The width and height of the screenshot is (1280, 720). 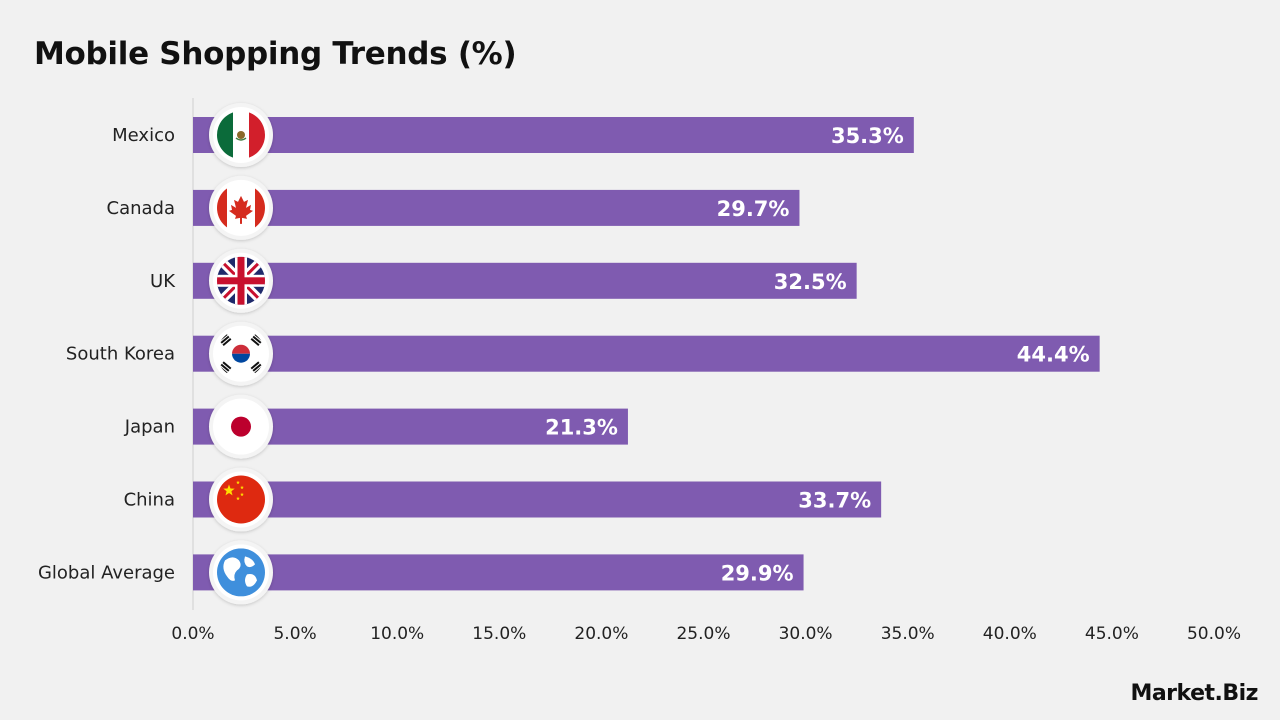 What do you see at coordinates (241, 135) in the screenshot?
I see `mexico-flag-icon` at bounding box center [241, 135].